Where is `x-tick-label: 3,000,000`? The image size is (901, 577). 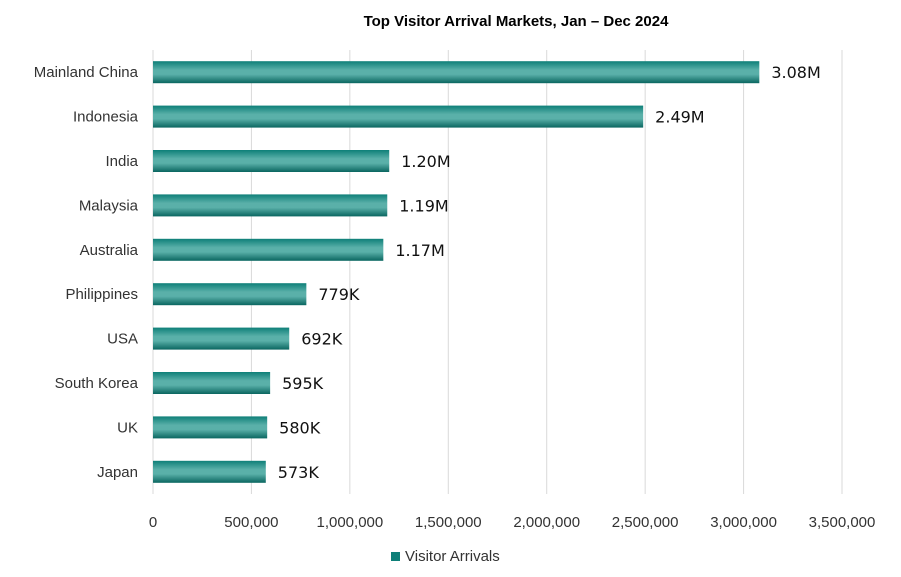 x-tick-label: 3,000,000 is located at coordinates (743, 522).